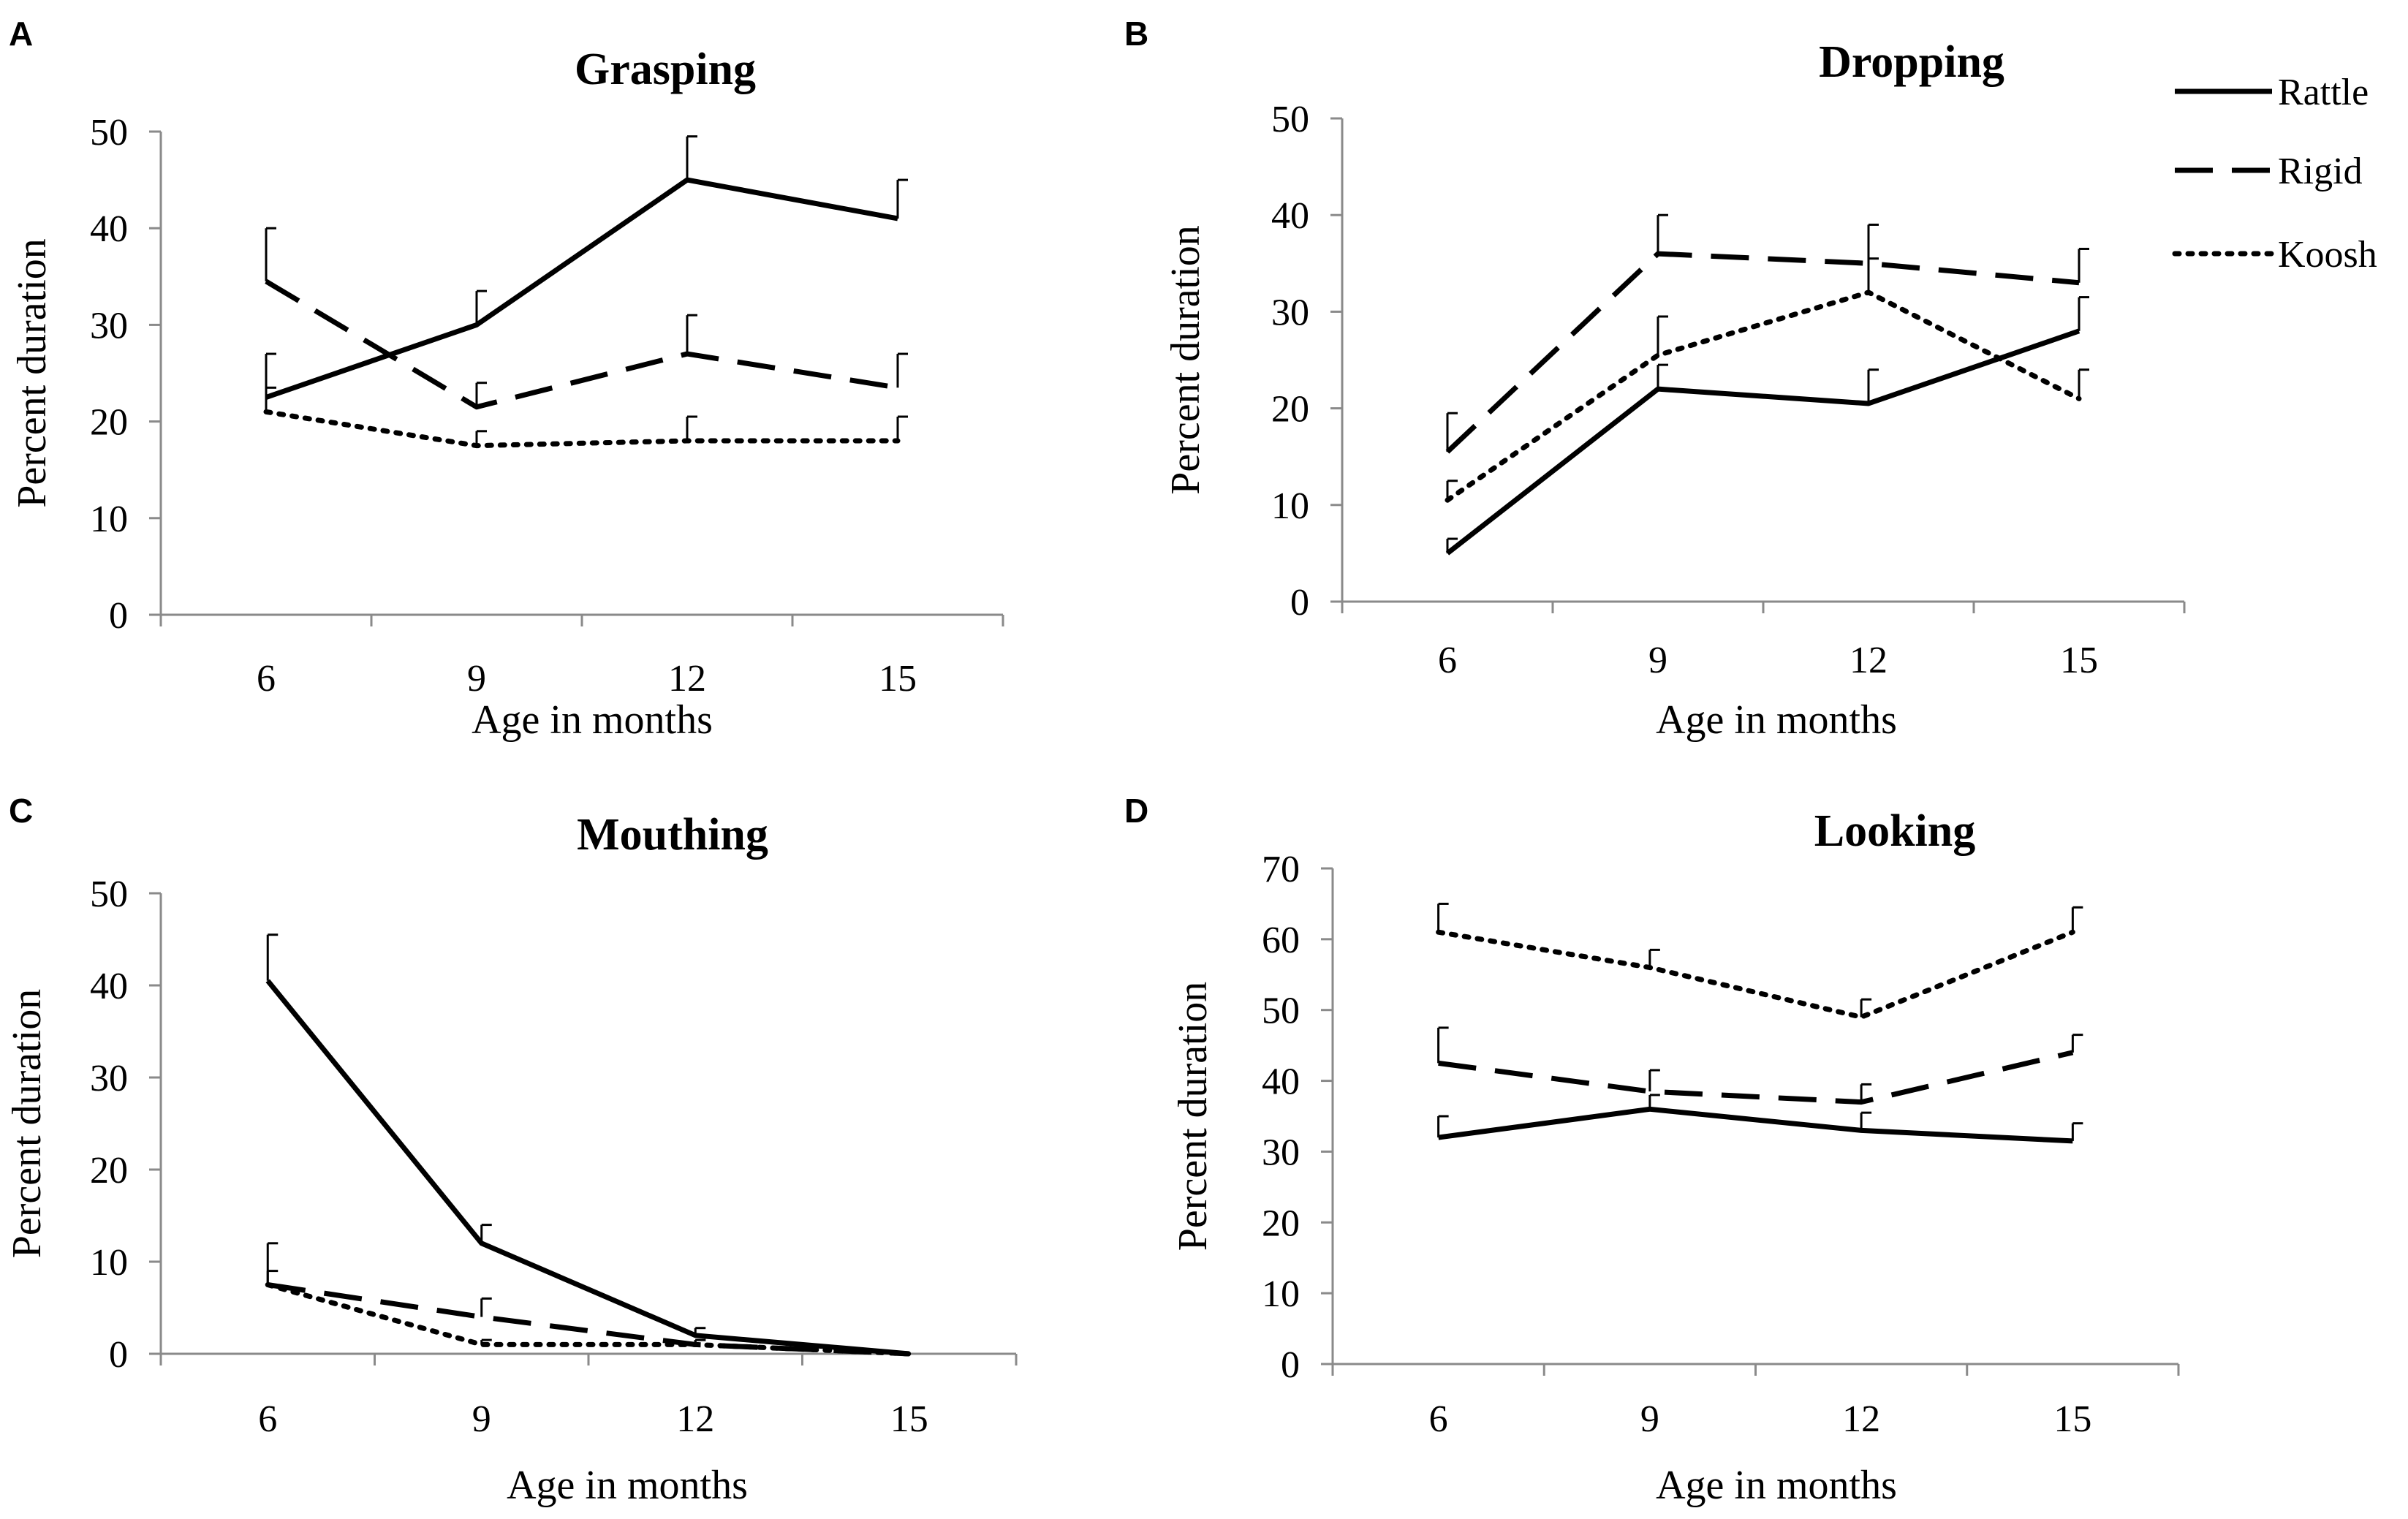 Image resolution: width=2408 pixels, height=1519 pixels. Describe the element at coordinates (2321, 172) in the screenshot. I see `legend-label: Rigid` at that location.